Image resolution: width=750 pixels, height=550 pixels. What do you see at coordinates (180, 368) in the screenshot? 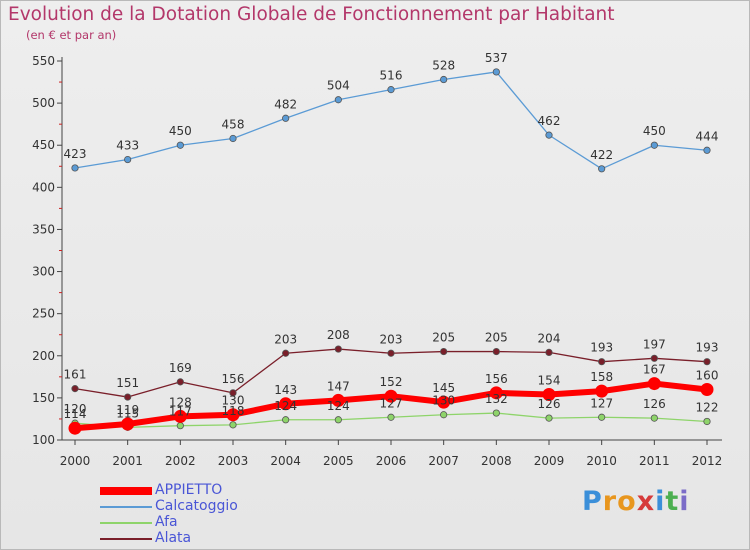
I see `data-label-alata: 169` at bounding box center [180, 368].